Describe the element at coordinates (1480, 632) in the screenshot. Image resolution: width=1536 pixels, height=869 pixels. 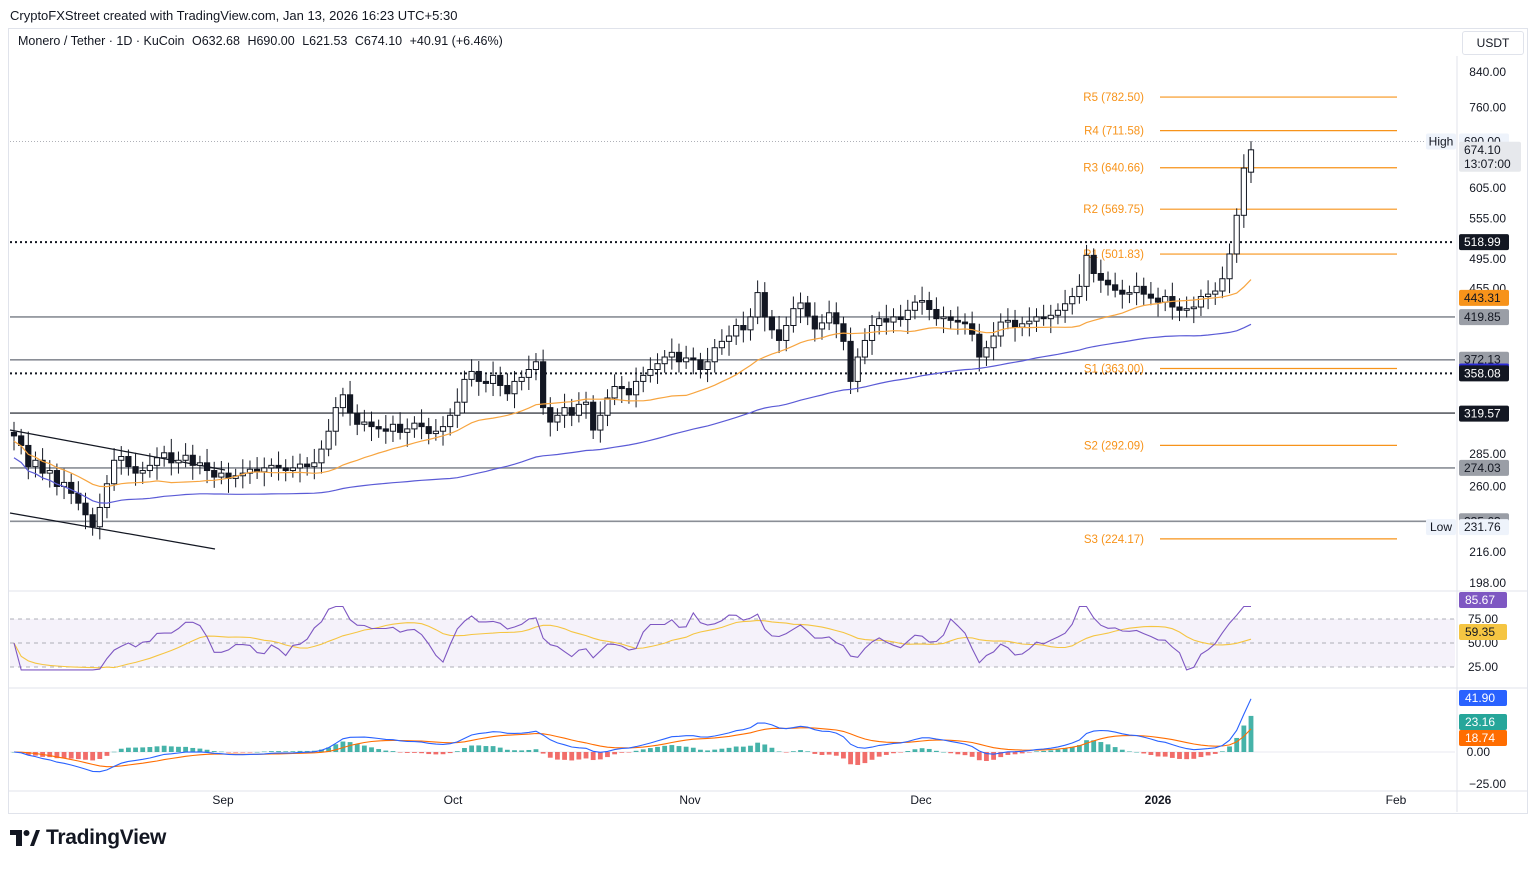
I see `rsi-ma-label: 59.35` at that location.